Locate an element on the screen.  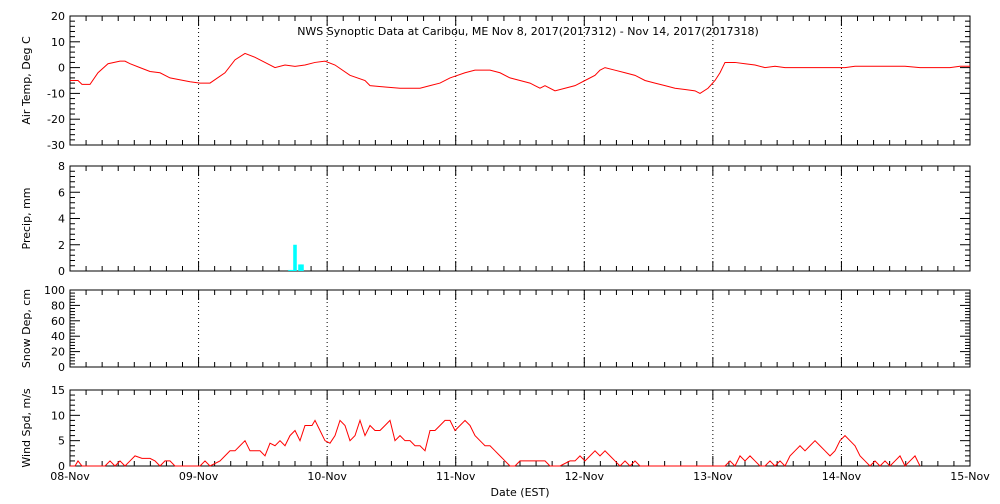
x-axis-label: Date (EST) is located at coordinates (519, 492).